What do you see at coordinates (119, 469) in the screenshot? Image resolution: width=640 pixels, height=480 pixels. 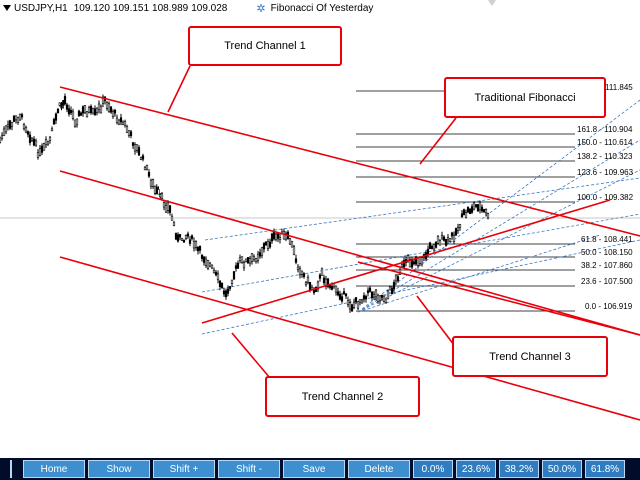 I see `show-button: Show` at bounding box center [119, 469].